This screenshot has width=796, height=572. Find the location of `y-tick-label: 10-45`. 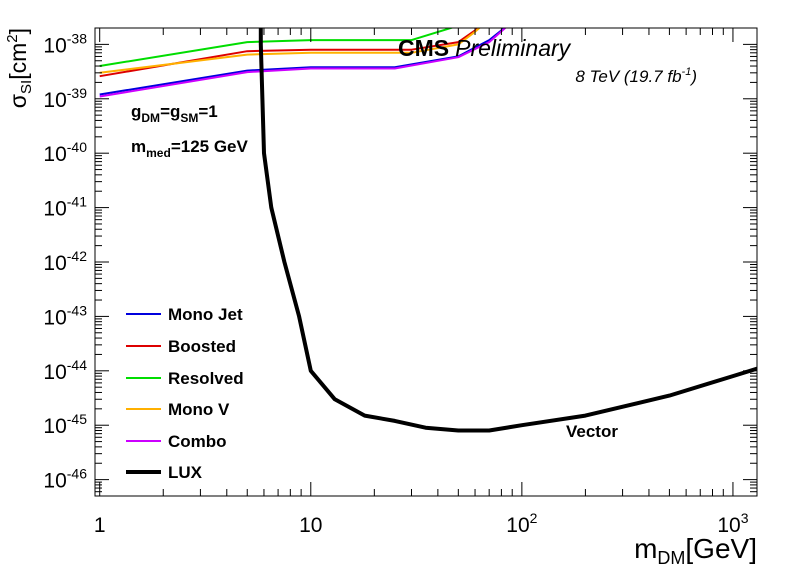

y-tick-label: 10-45 is located at coordinates (65, 424).